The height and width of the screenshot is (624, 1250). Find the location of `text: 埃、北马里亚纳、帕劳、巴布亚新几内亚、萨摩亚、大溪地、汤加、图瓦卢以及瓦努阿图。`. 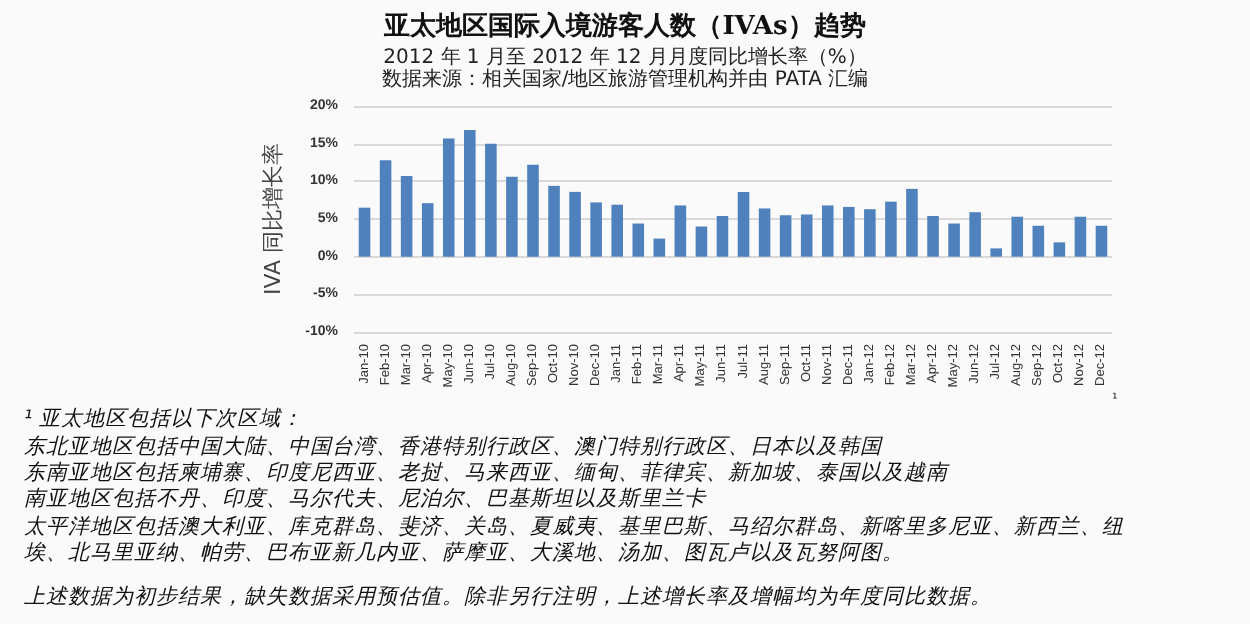

text: 埃、北马里亚纳、帕劳、巴布亚新几内亚、萨摩亚、大溪地、汤加、图瓦卢以及瓦努阿图。 is located at coordinates (464, 553).